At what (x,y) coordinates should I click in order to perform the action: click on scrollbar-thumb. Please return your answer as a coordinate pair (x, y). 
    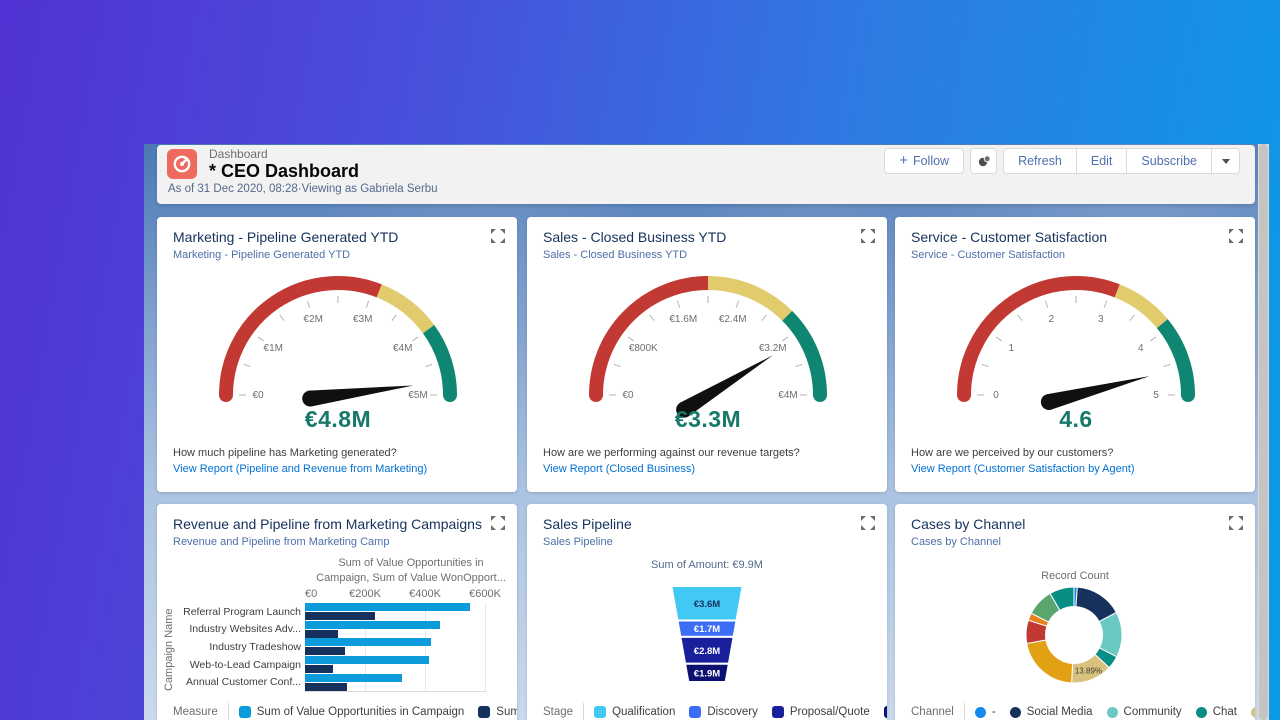
    Looking at the image, I should click on (1263, 432).